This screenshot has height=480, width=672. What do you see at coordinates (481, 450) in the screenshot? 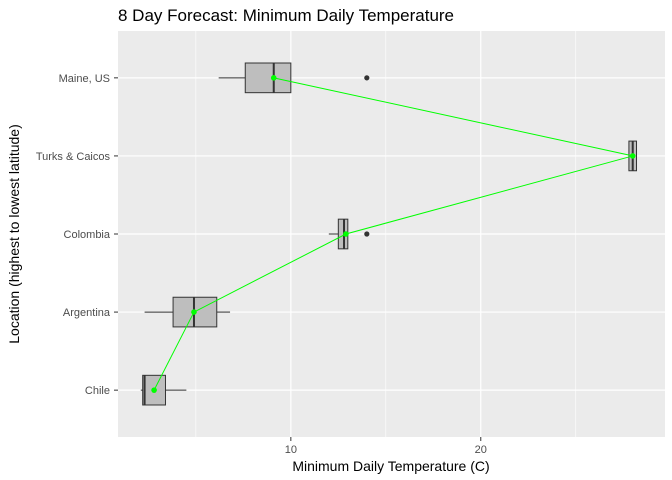
I see `x-tick-label: 20` at bounding box center [481, 450].